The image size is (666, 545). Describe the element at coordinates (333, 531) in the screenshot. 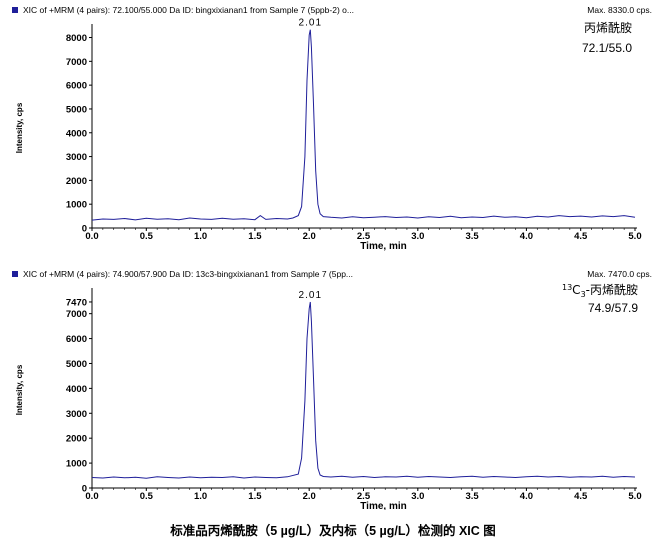

I see `figure-caption: 标准品丙烯酰胺（5 µg/L）及内标（5 µg/L）检测的 XIC 图` at that location.